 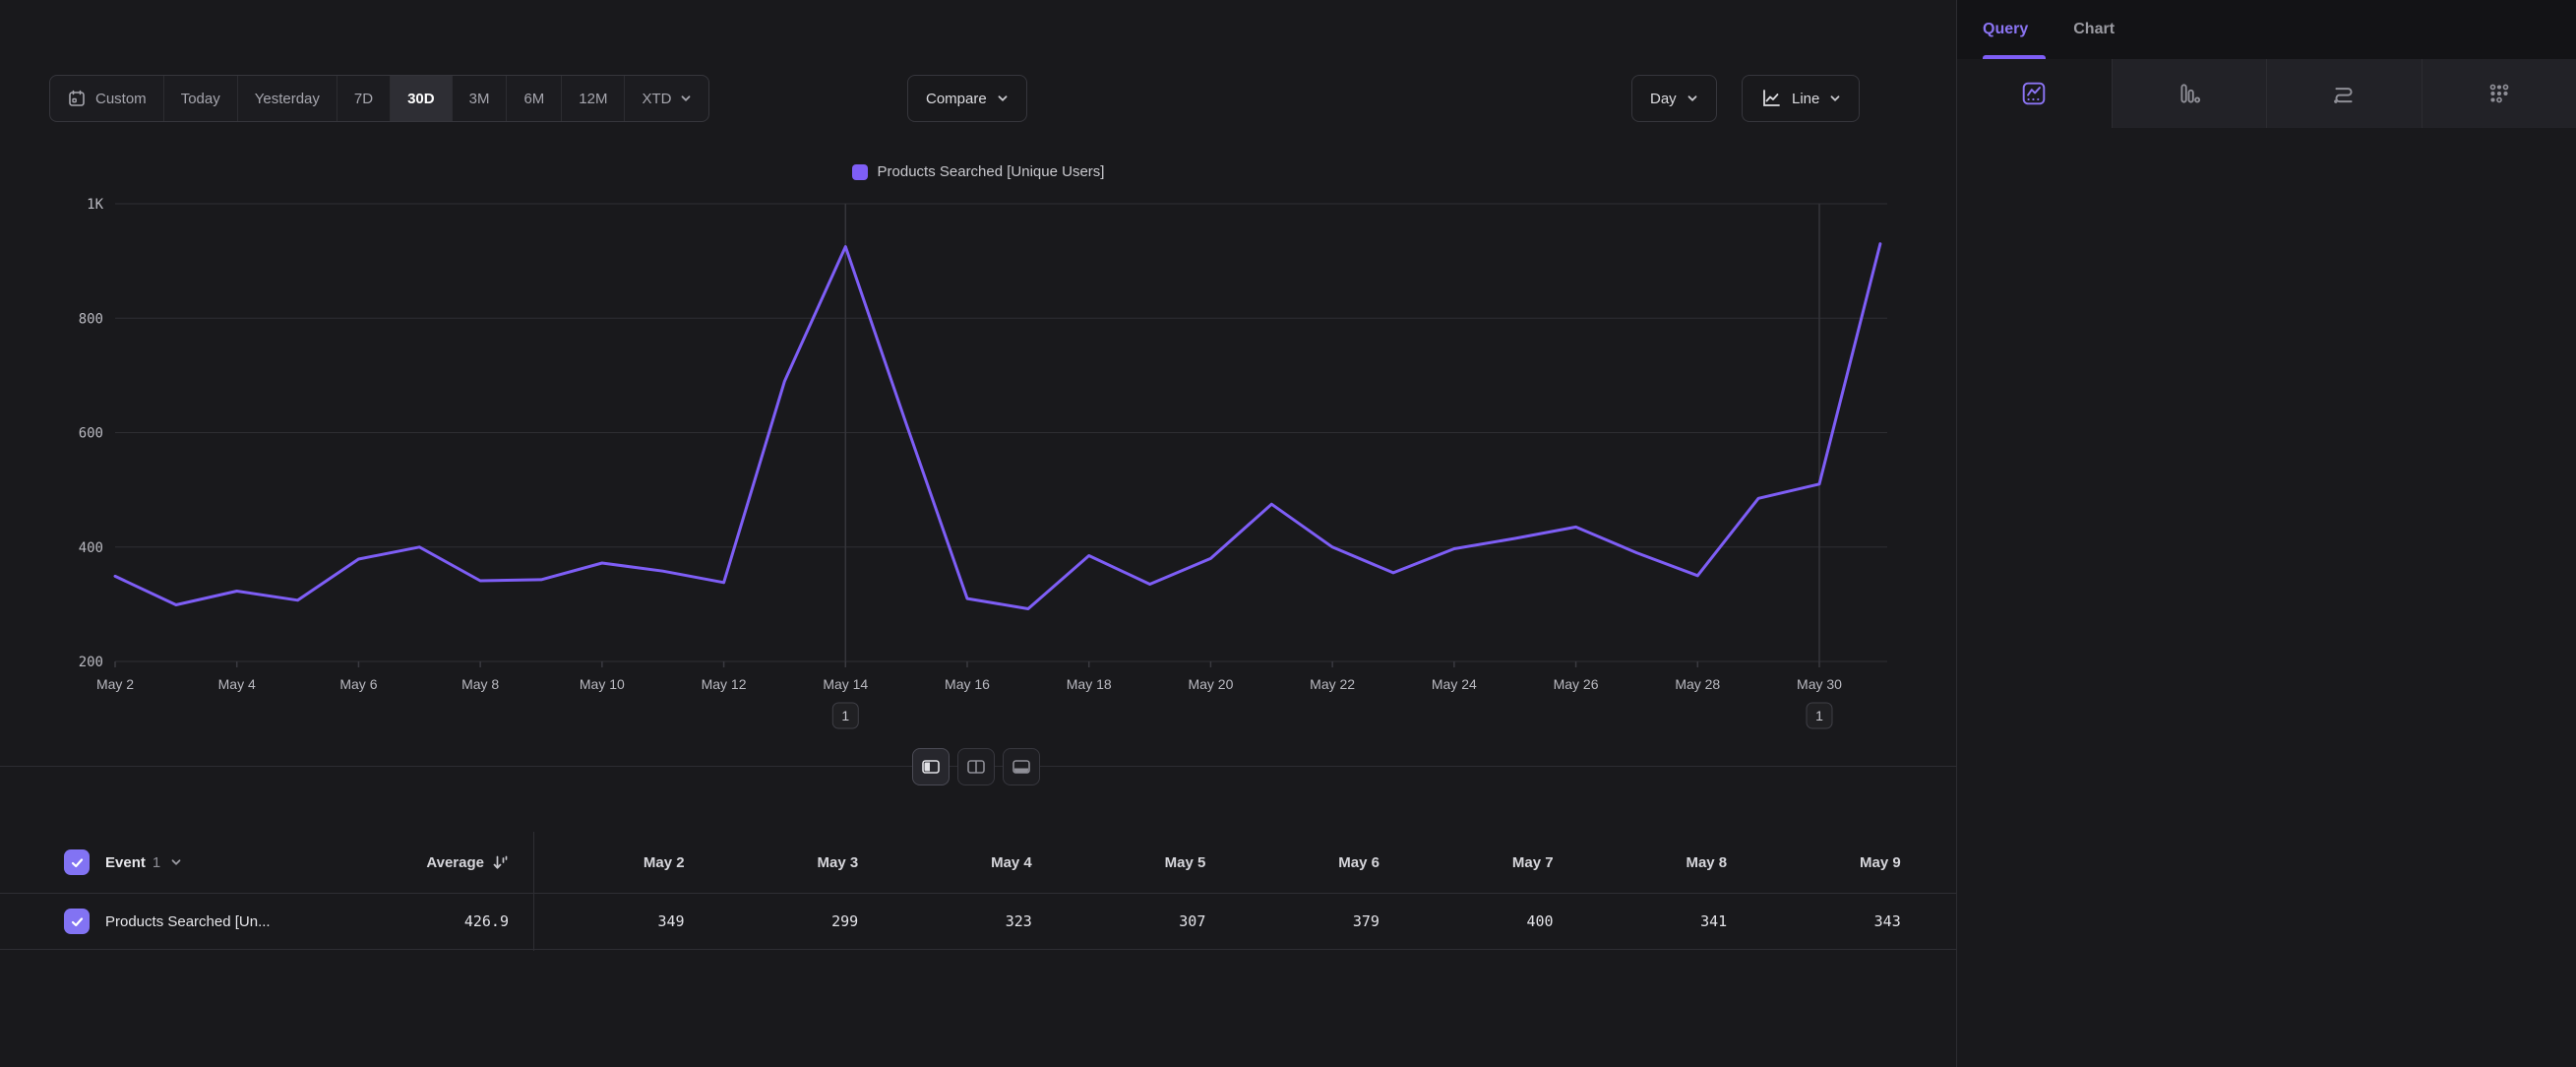 I want to click on legend-label: Products Searched [Unique Users], so click(x=991, y=172).